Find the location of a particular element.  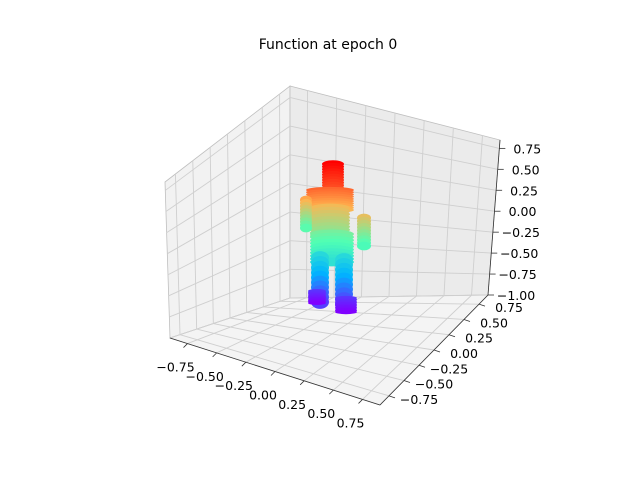

z-tick-label: 0.25 is located at coordinates (524, 190).